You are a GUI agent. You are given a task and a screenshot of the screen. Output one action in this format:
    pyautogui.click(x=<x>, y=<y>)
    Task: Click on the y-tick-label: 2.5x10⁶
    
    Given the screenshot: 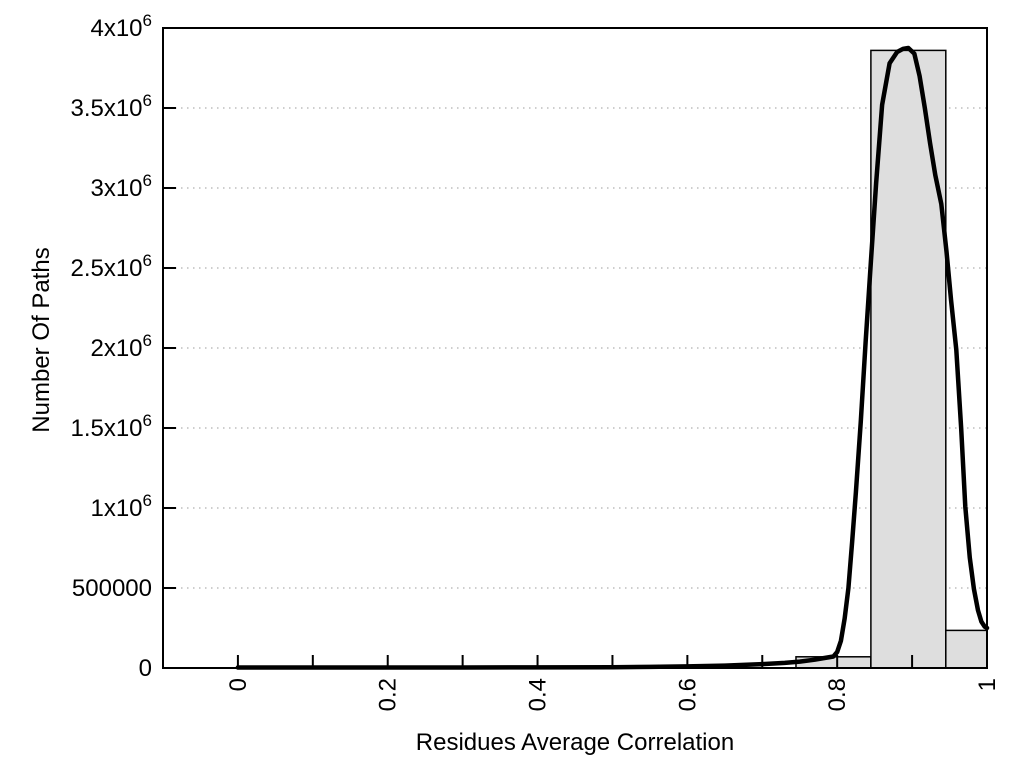 What is the action you would take?
    pyautogui.click(x=111, y=266)
    